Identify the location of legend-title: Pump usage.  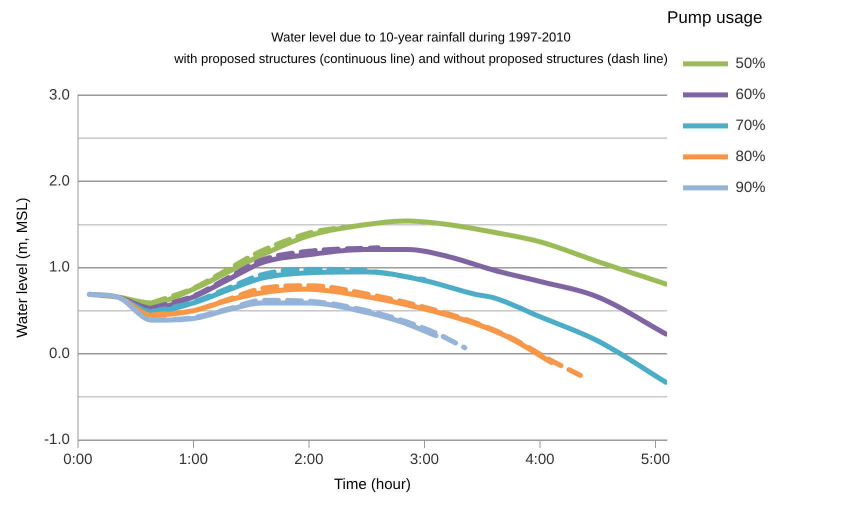
(714, 18).